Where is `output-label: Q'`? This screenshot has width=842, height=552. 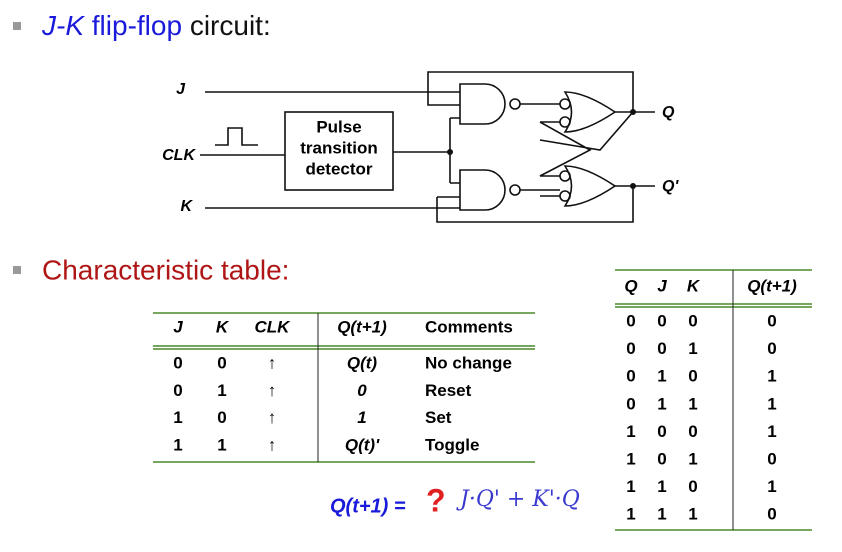 output-label: Q' is located at coordinates (670, 186).